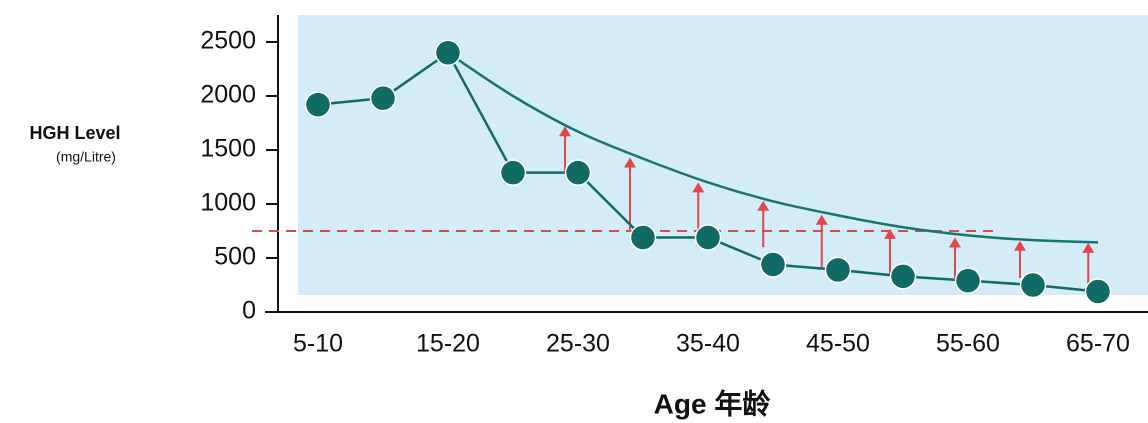 The height and width of the screenshot is (423, 1148). What do you see at coordinates (968, 344) in the screenshot?
I see `x-tick-label: 55-60` at bounding box center [968, 344].